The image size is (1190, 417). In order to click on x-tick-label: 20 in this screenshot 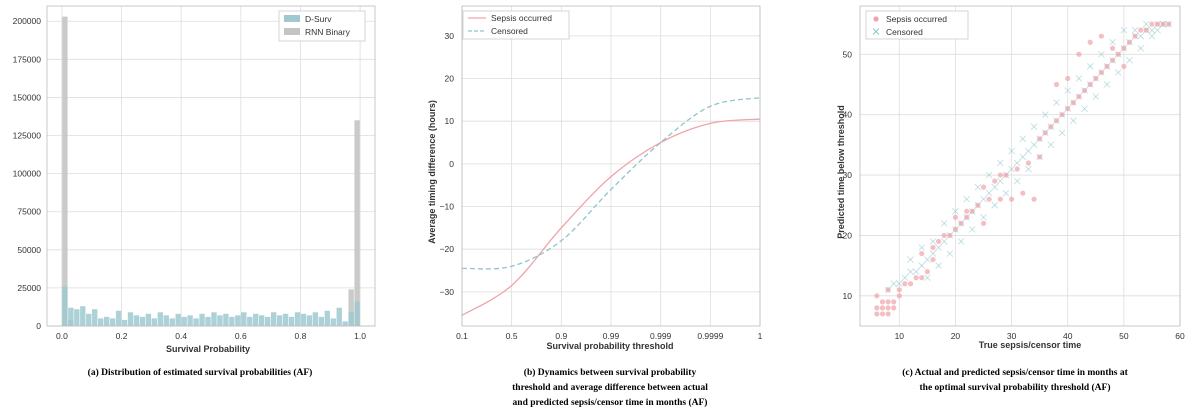, I will do `click(956, 336)`.